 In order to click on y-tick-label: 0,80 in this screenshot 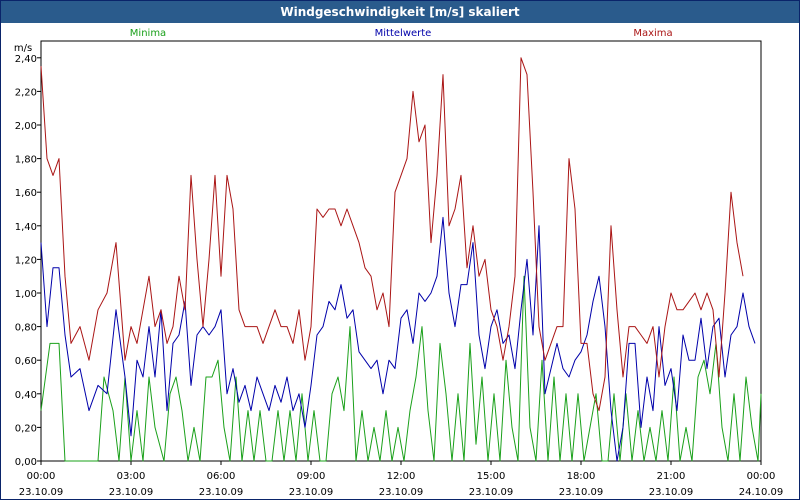, I will do `click(26, 328)`.